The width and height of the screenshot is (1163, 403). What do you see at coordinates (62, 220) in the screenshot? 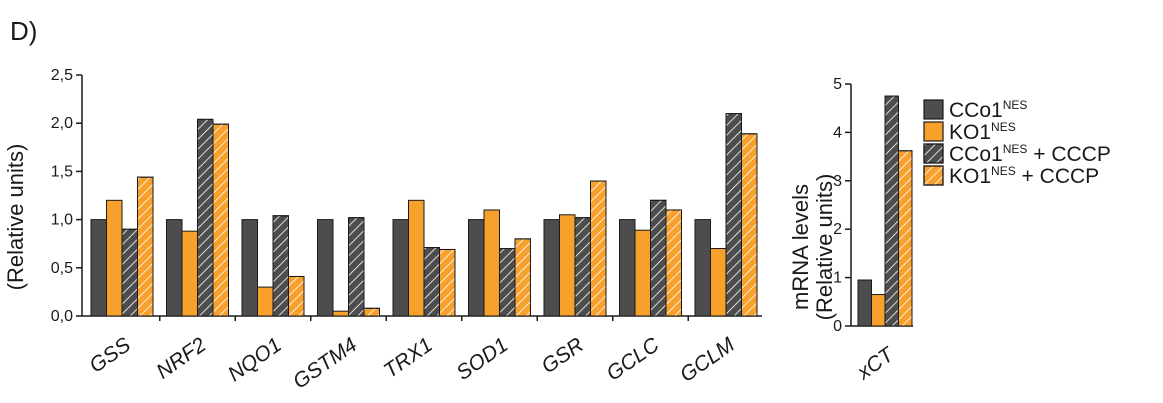
I see `y-tick-label: 1,0` at bounding box center [62, 220].